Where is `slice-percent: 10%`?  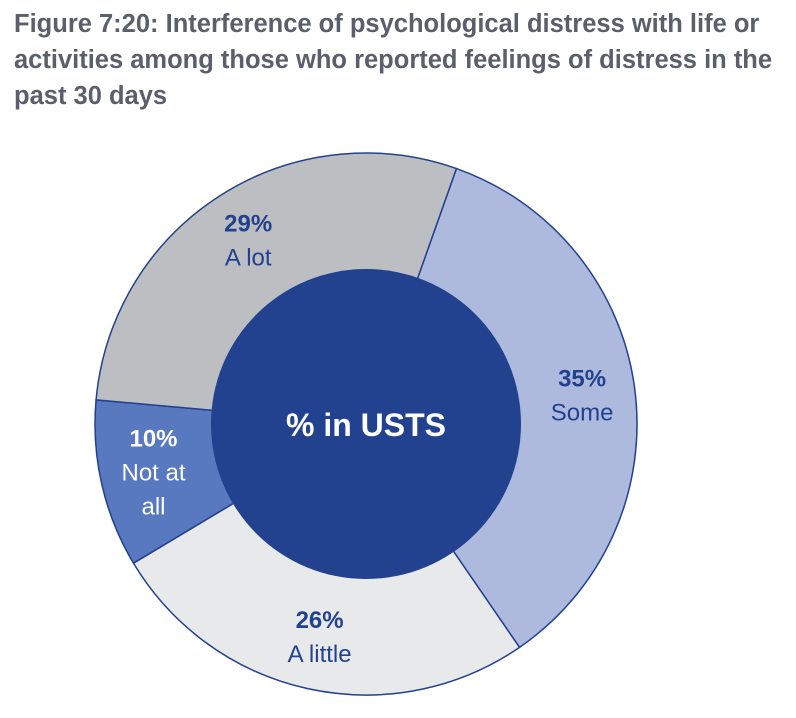 slice-percent: 10% is located at coordinates (153, 439).